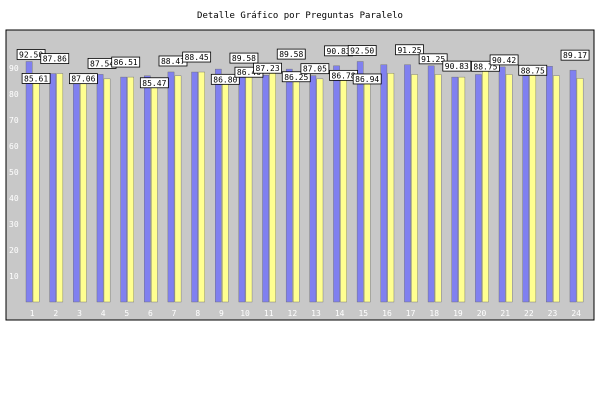 Image resolution: width=600 pixels, height=400 pixels. What do you see at coordinates (102, 63) in the screenshot?
I see `svg-text: 87.54` at bounding box center [102, 63].